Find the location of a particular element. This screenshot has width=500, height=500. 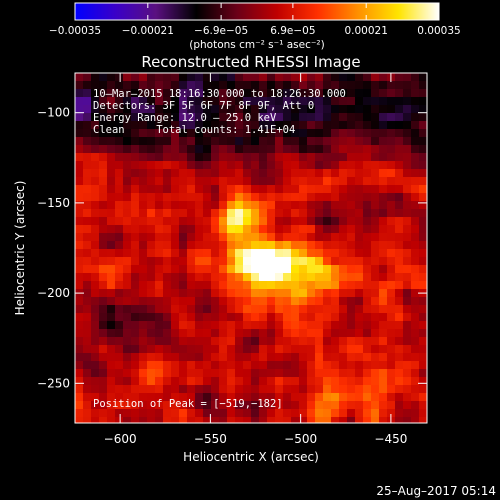

annotation-clean: Clean Total counts: 1.41E+04 is located at coordinates (194, 130).